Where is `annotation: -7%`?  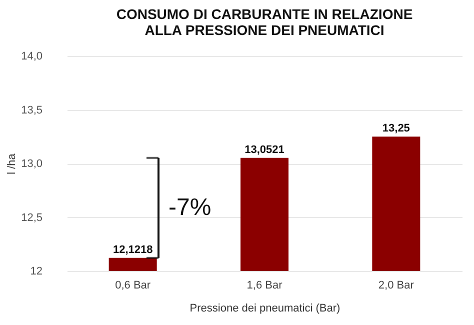 annotation: -7% is located at coordinates (190, 207).